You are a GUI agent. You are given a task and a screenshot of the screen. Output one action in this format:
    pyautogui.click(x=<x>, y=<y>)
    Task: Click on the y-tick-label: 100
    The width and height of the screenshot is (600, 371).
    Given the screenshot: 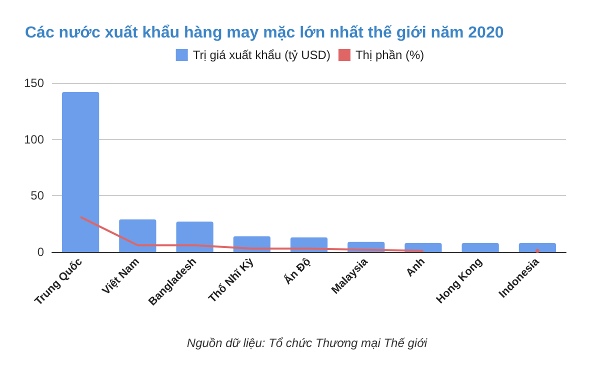 What is the action you would take?
    pyautogui.click(x=34, y=139)
    